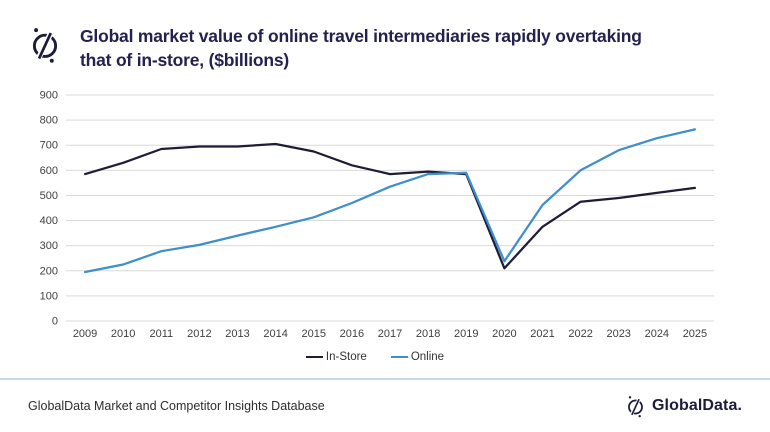 The image size is (770, 432). What do you see at coordinates (275, 334) in the screenshot?
I see `x-axis-label: 2014` at bounding box center [275, 334].